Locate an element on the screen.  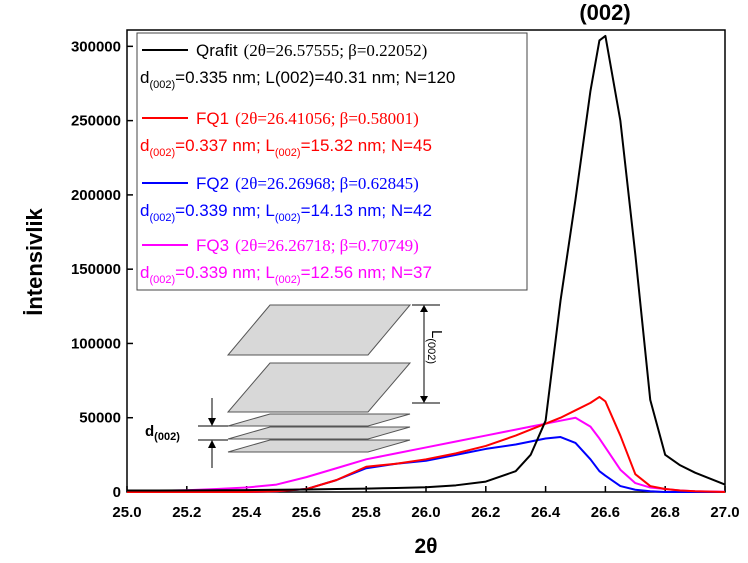
inset-diagram is located at coordinates (319, 386).